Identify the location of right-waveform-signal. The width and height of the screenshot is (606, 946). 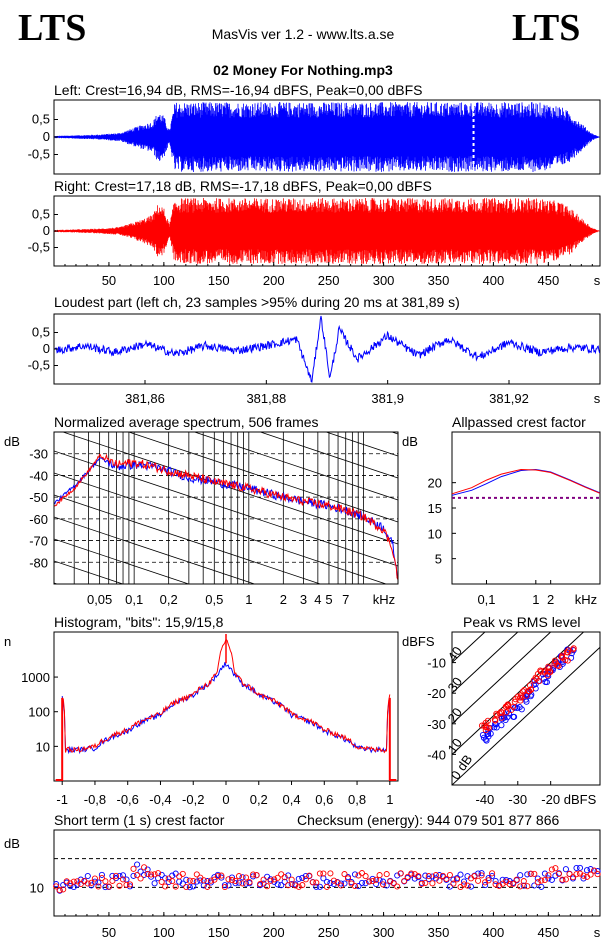
(327, 231).